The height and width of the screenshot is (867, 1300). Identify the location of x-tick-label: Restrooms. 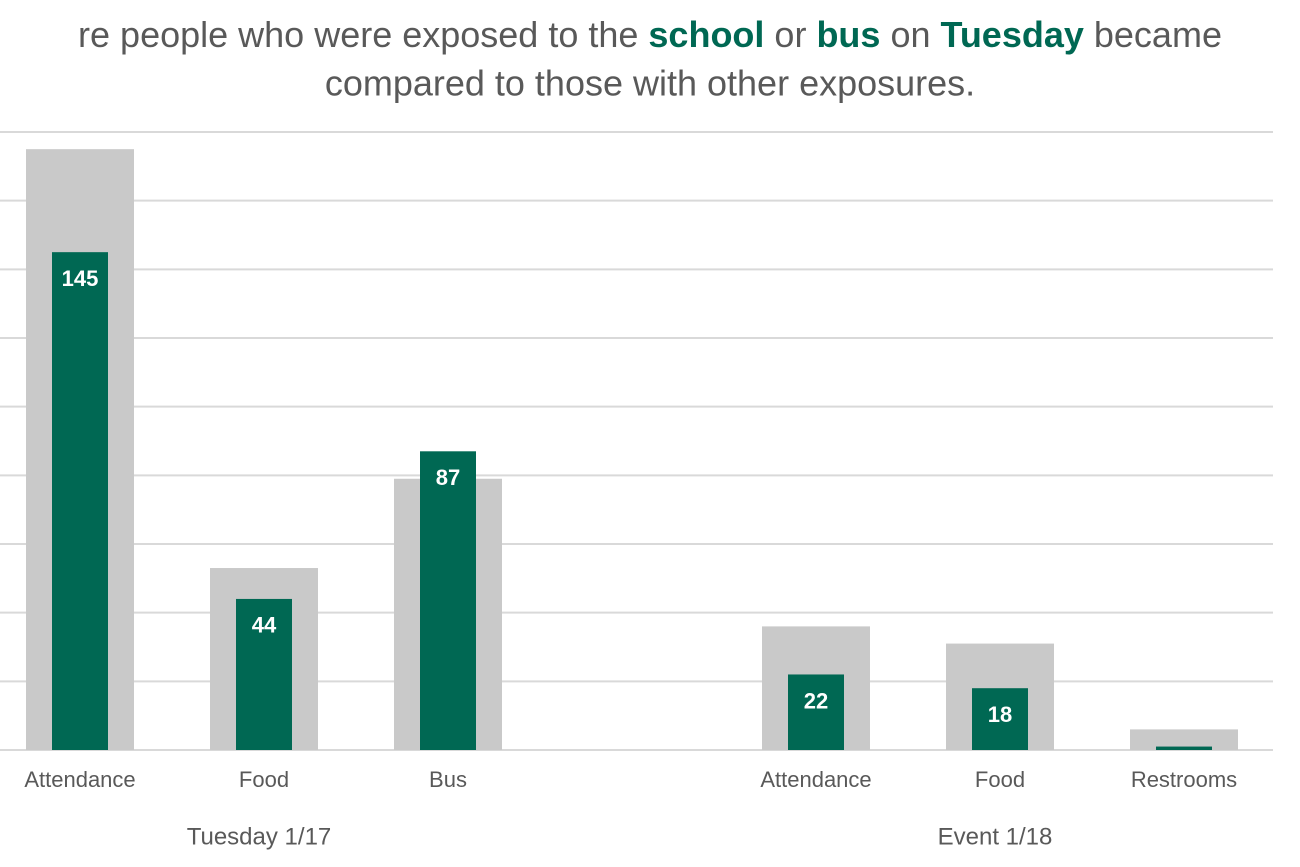
(1184, 779).